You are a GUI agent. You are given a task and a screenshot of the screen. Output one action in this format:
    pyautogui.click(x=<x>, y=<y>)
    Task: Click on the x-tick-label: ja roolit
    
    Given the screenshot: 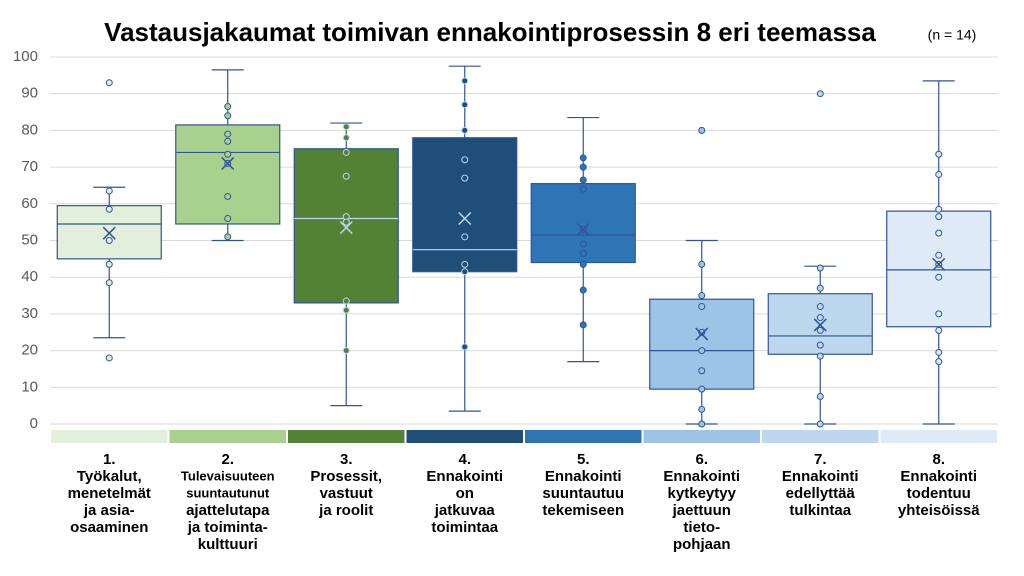 What is the action you would take?
    pyautogui.click(x=345, y=510)
    